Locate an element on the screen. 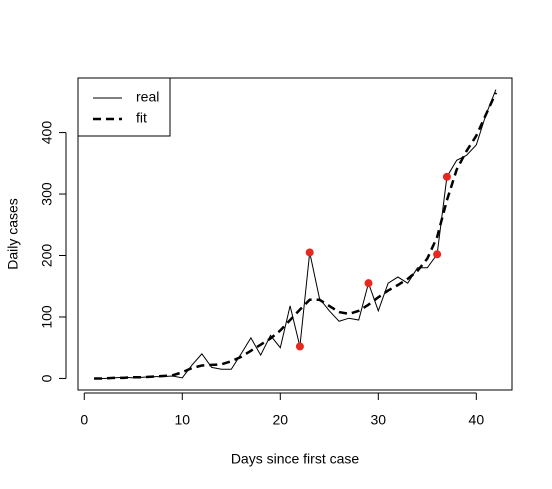 This screenshot has height=489, width=552. y-tick-label: 400 is located at coordinates (47, 133).